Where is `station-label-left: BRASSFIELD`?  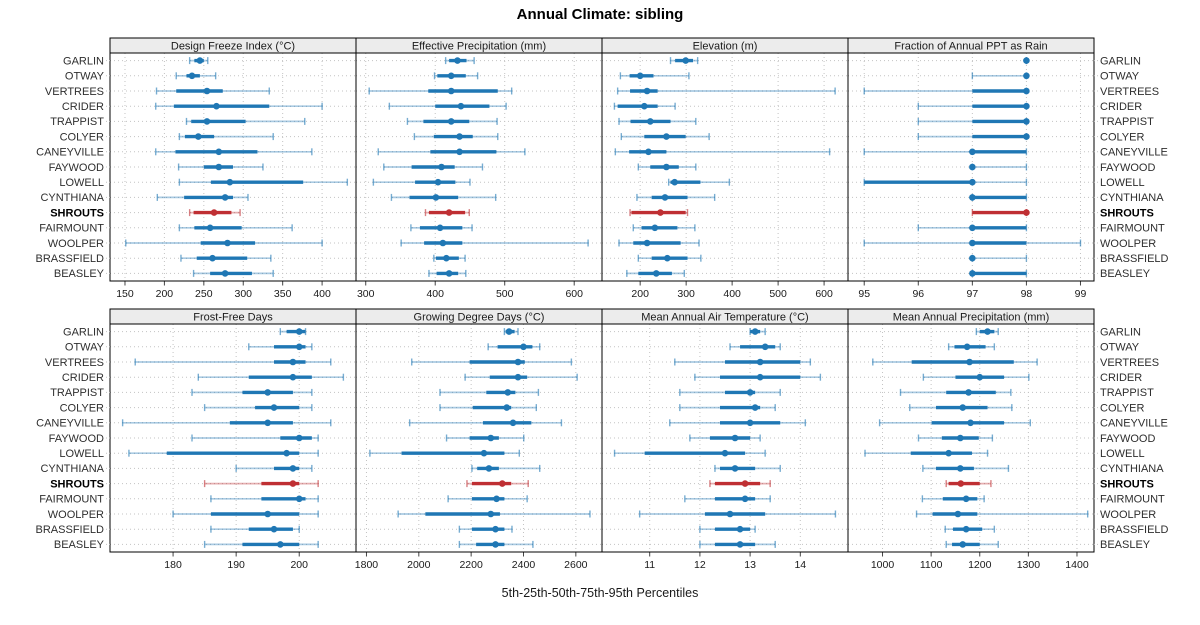
station-label-left: BRASSFIELD is located at coordinates (70, 530).